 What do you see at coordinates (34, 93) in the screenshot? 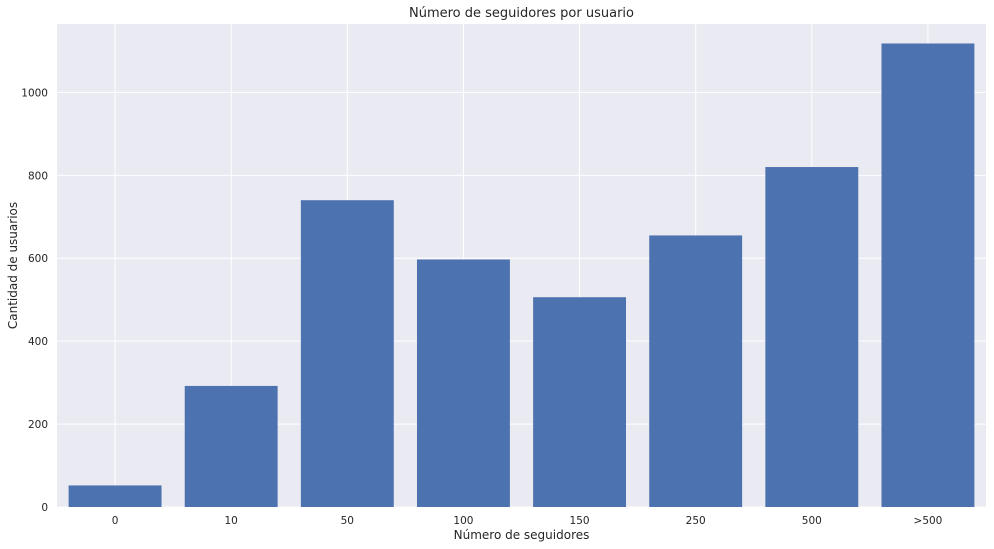
I see `y-tick-label: 1000` at bounding box center [34, 93].